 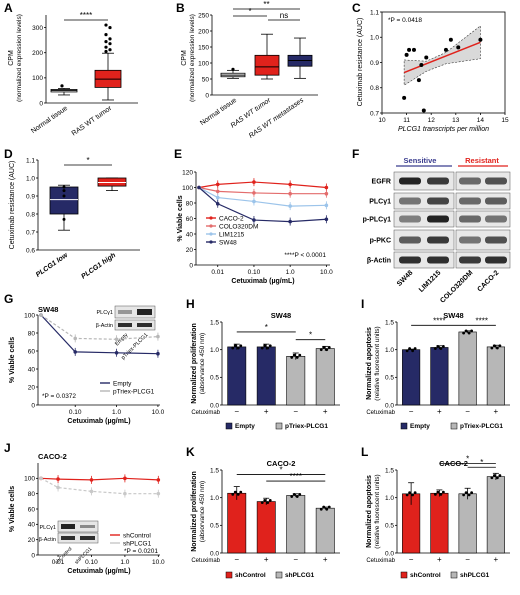 I want to click on panel-letter-k: K, so click(x=190, y=452).